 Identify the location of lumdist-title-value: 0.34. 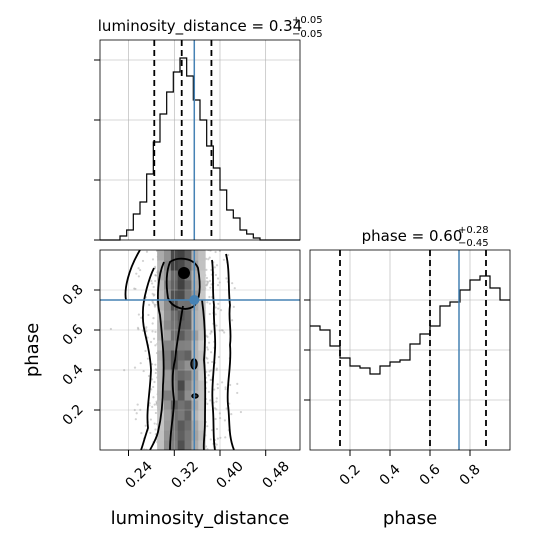
(285, 26).